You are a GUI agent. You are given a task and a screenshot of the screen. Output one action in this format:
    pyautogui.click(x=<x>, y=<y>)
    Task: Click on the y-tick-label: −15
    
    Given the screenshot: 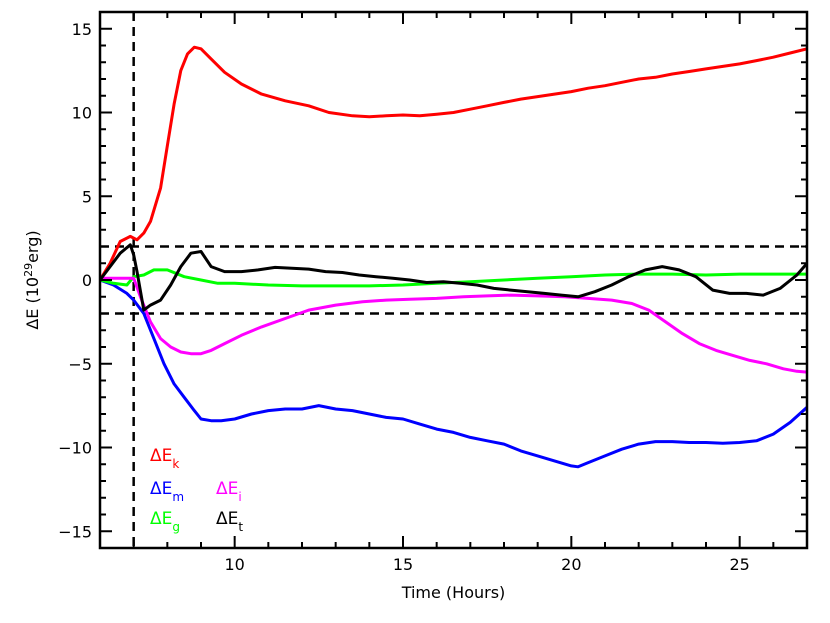 What is the action you would take?
    pyautogui.click(x=75, y=531)
    